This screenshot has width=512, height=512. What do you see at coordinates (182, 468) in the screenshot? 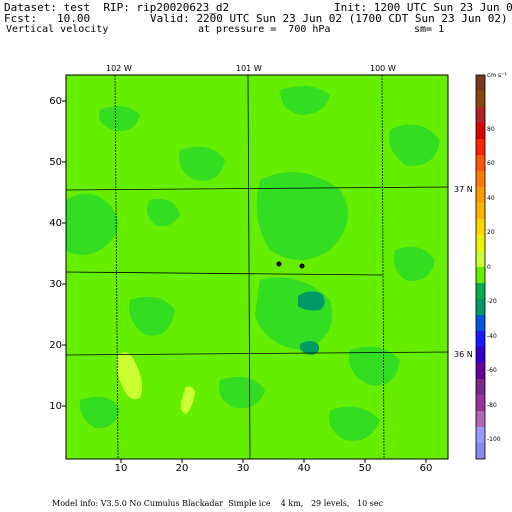
I see `x-tick-label: 20` at bounding box center [182, 468].